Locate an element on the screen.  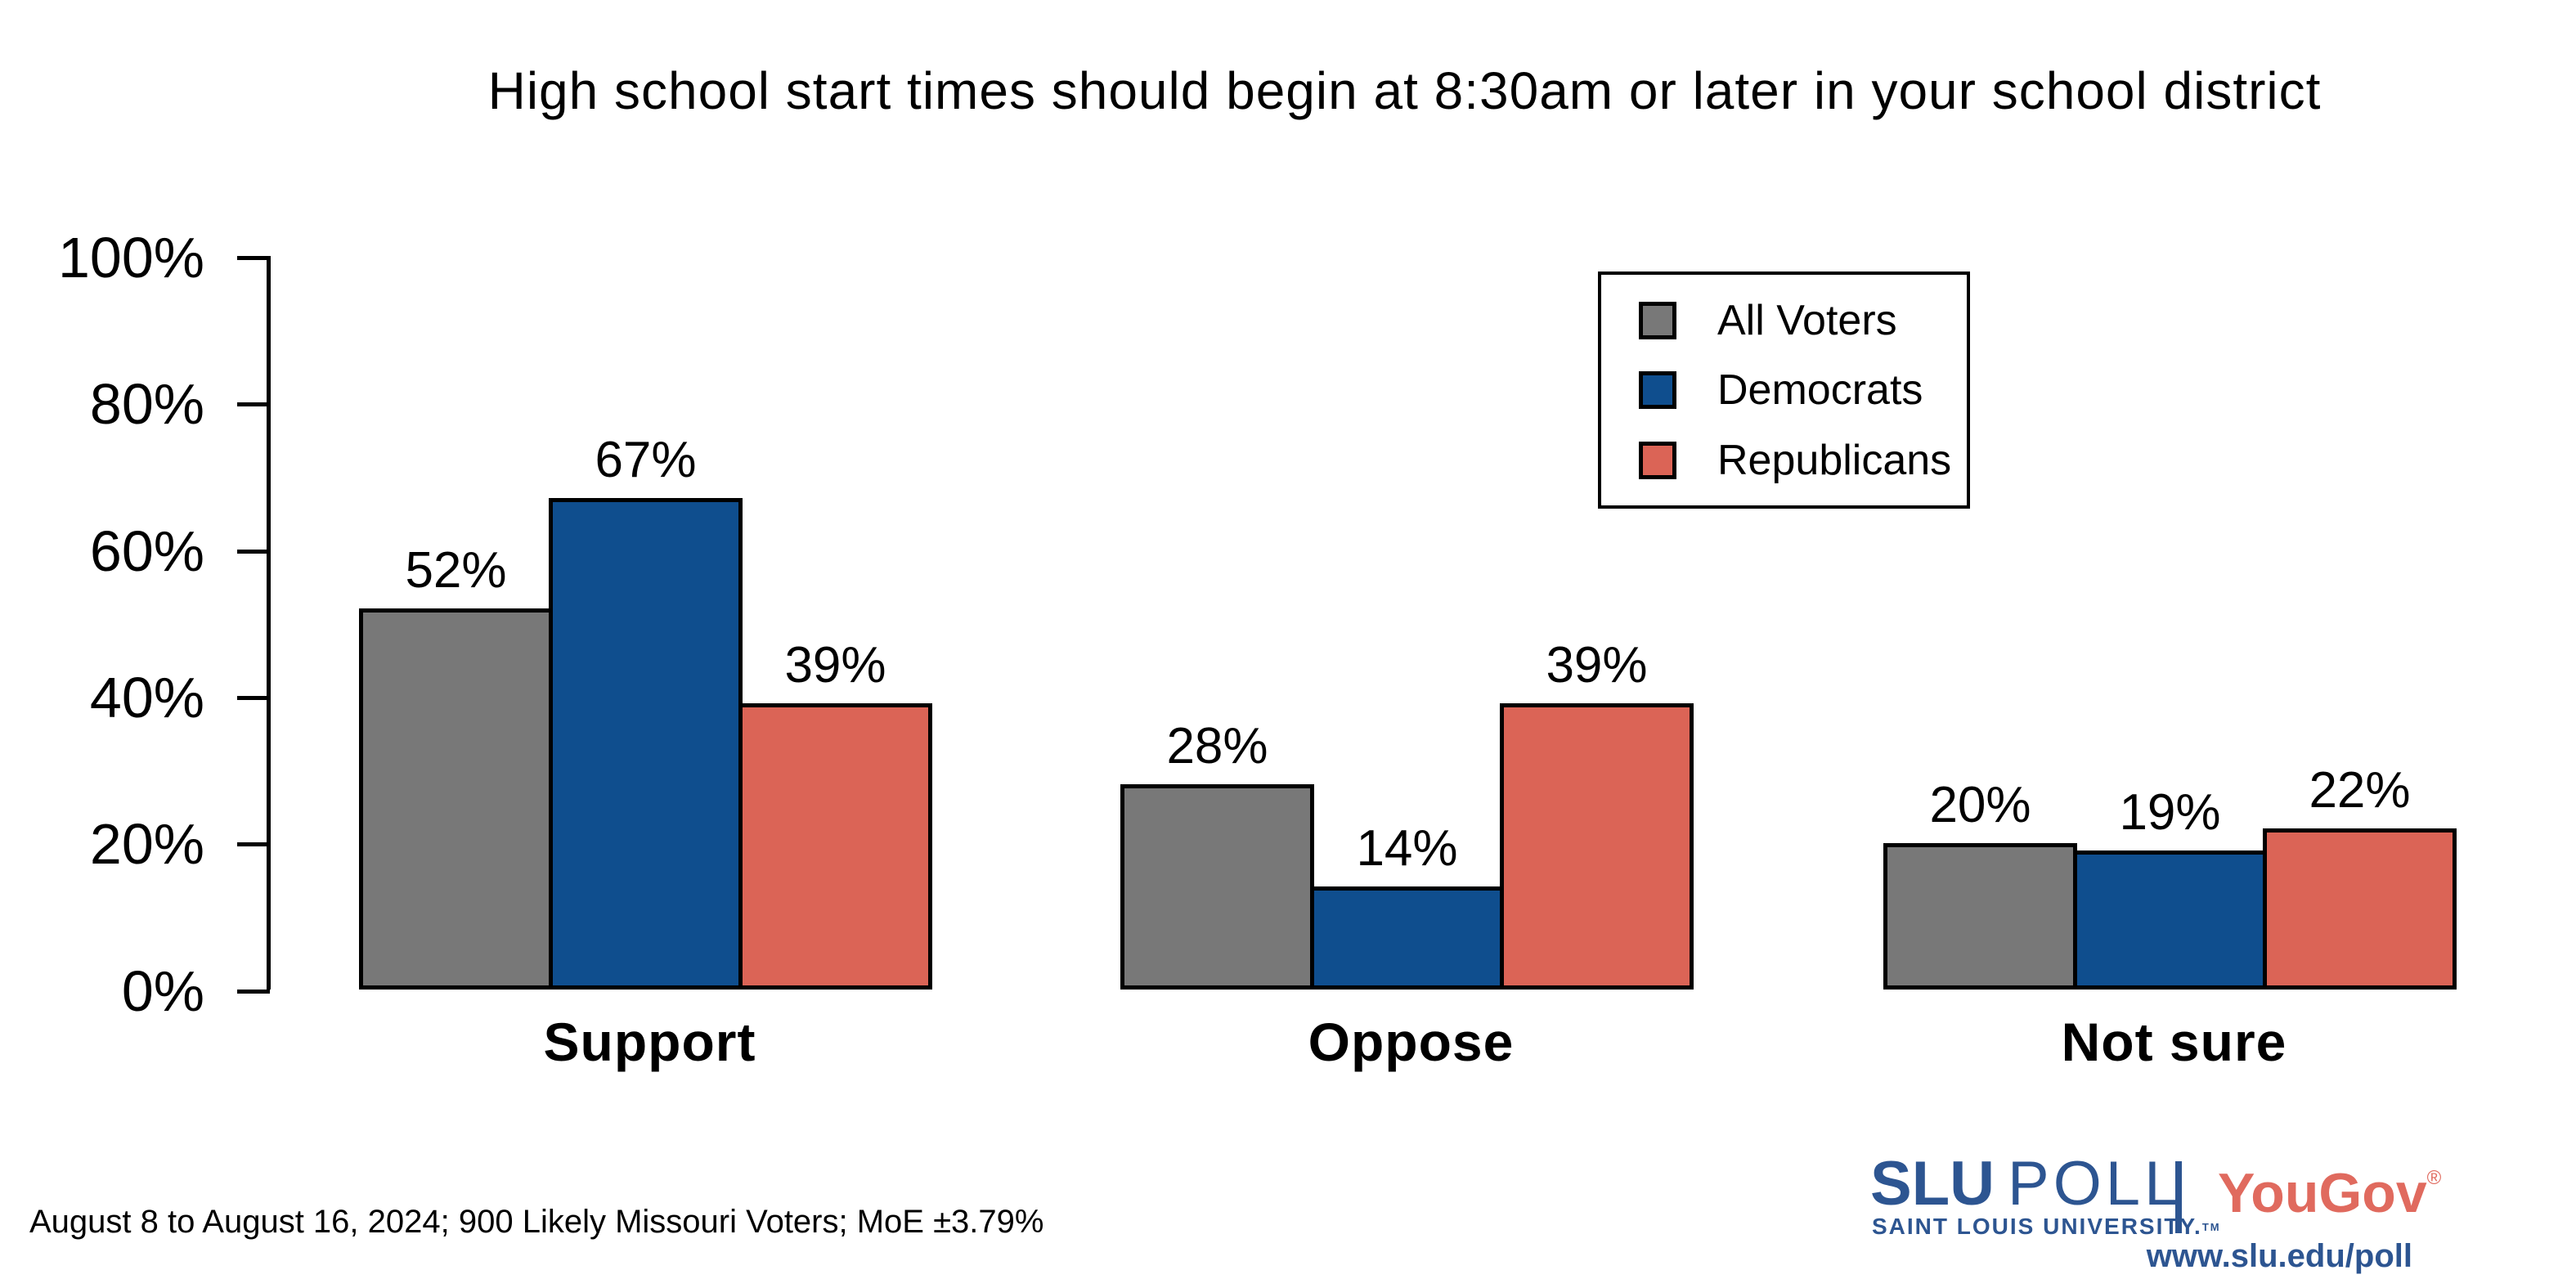
y-tick-label: 100% is located at coordinates (130, 258).